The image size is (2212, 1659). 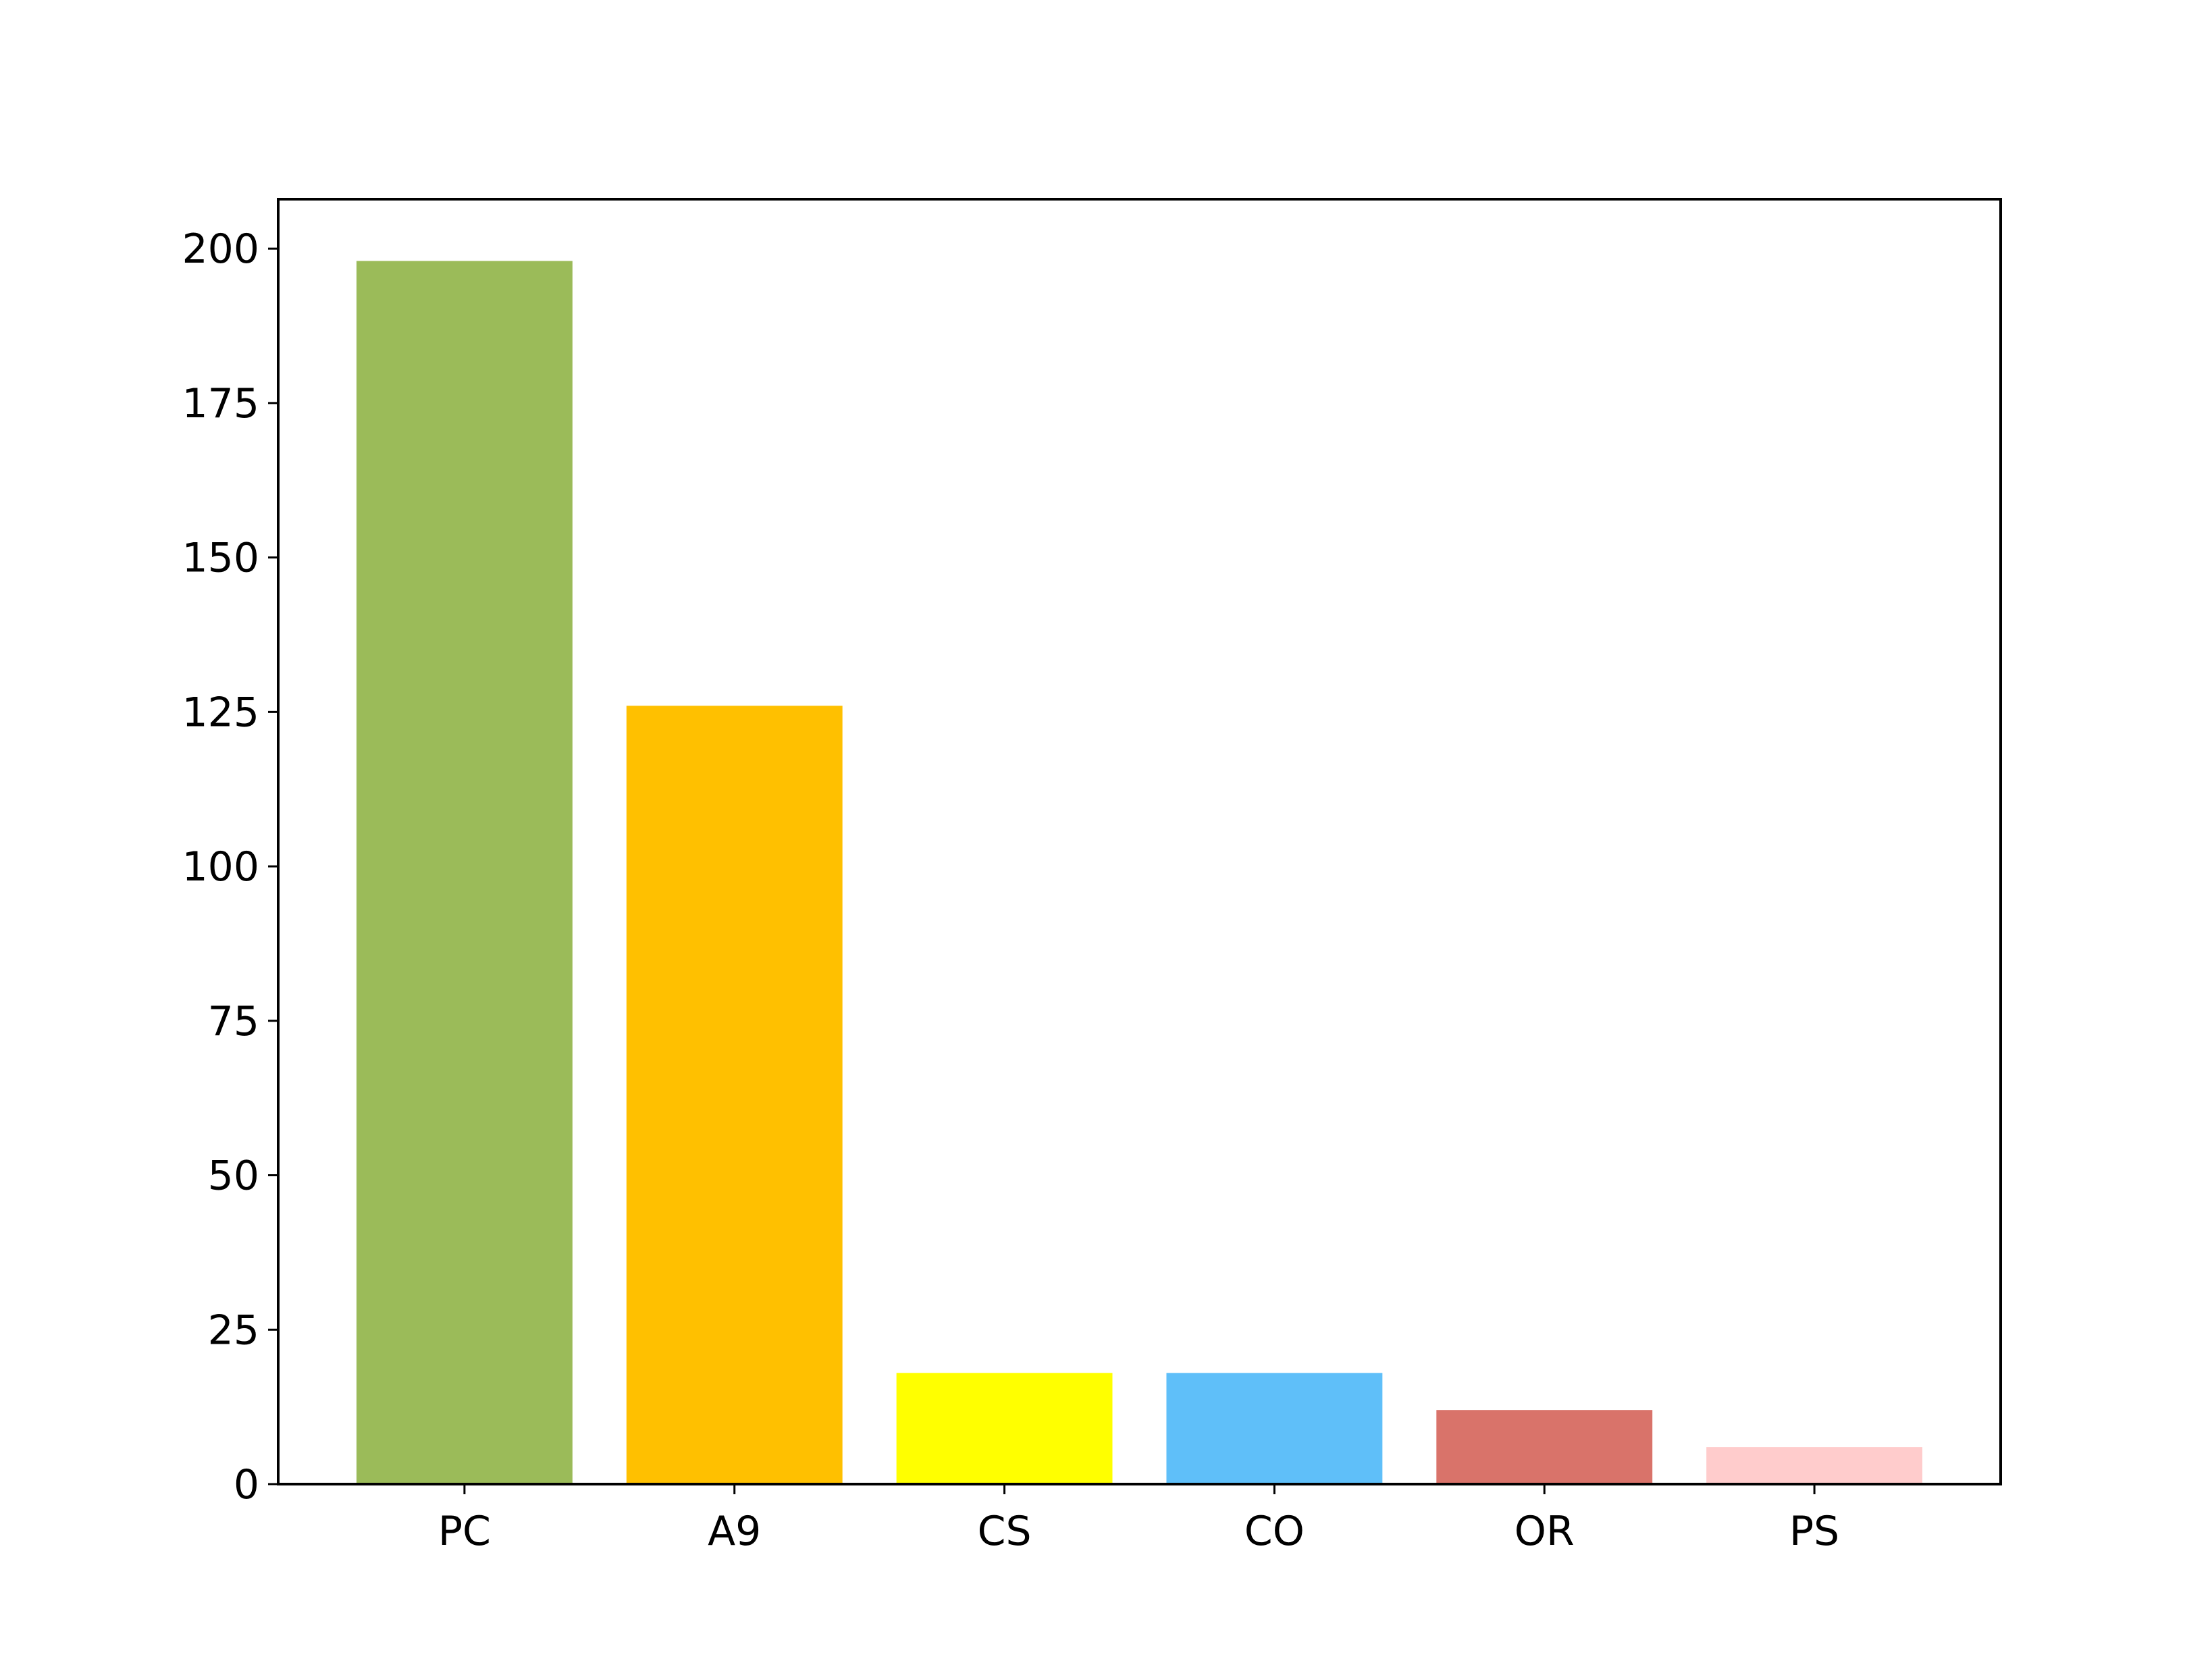 I want to click on y-tick-label: 125, so click(x=220, y=712).